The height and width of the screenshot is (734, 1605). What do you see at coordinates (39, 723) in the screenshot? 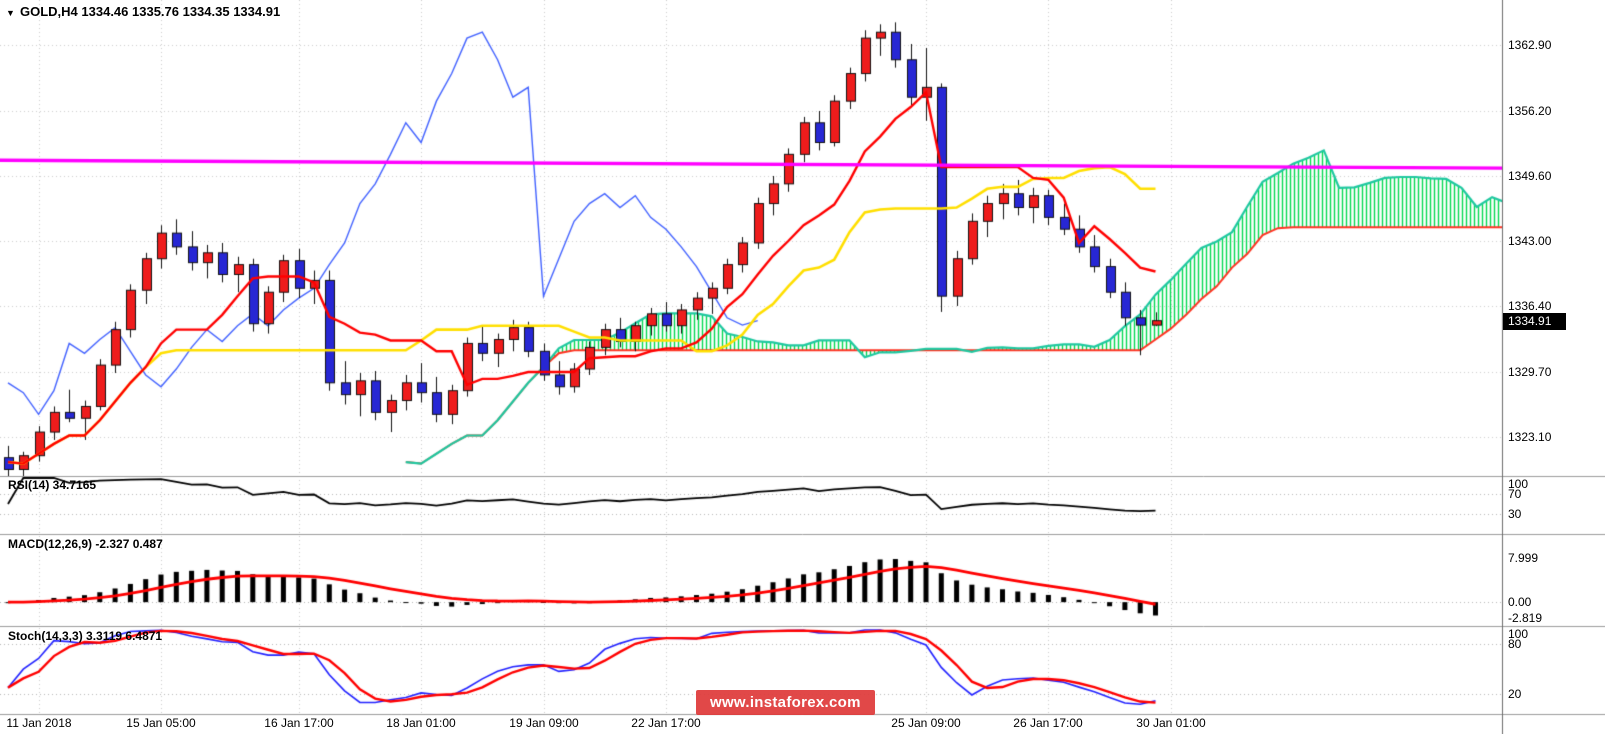
I see `time-axis-label: 11 Jan 2018` at bounding box center [39, 723].